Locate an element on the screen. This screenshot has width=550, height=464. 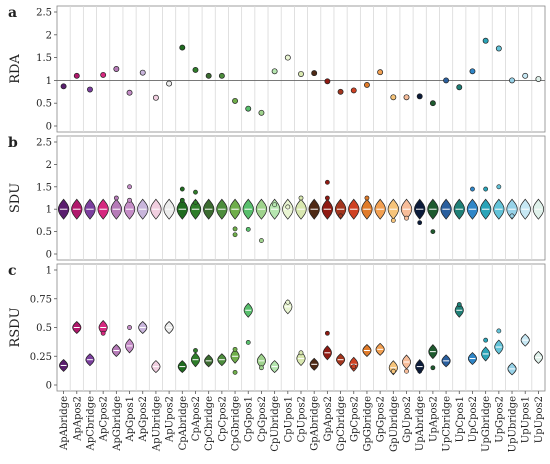
y-axis-label: RDA is located at coordinates (15, 69).